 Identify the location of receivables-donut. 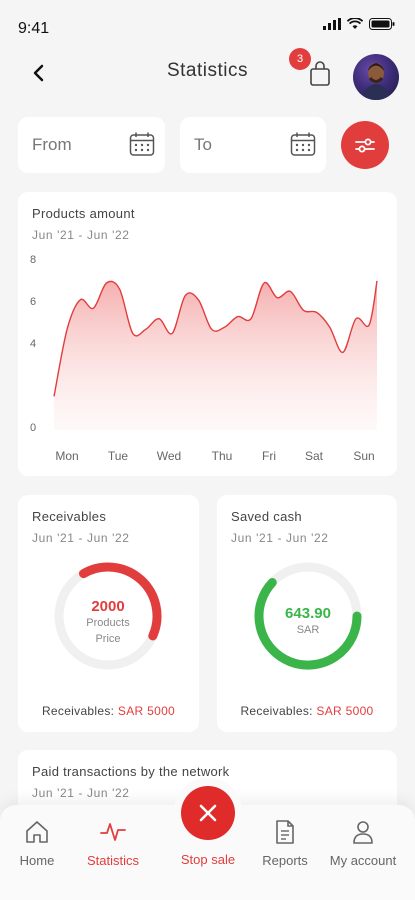
(108, 616).